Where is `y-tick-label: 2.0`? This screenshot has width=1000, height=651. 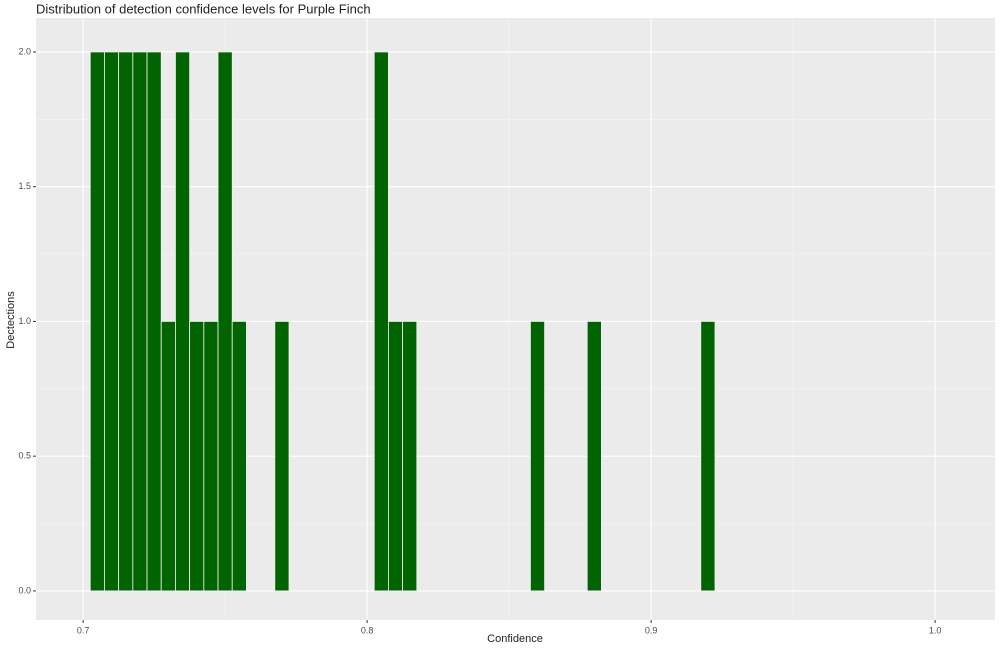 y-tick-label: 2.0 is located at coordinates (24, 51).